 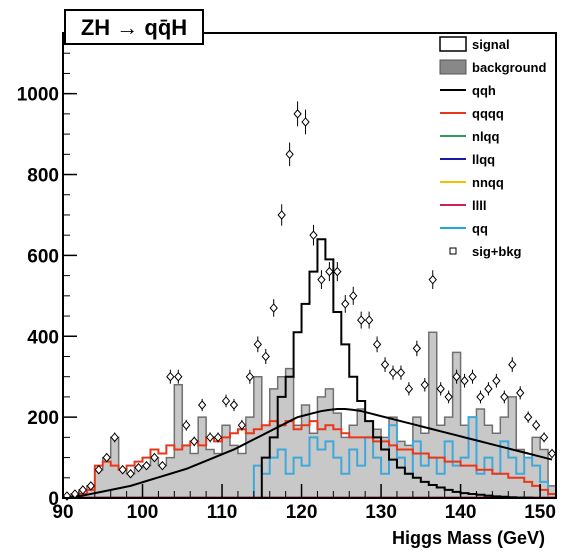 I want to click on legend-label: qqh, so click(x=484, y=90).